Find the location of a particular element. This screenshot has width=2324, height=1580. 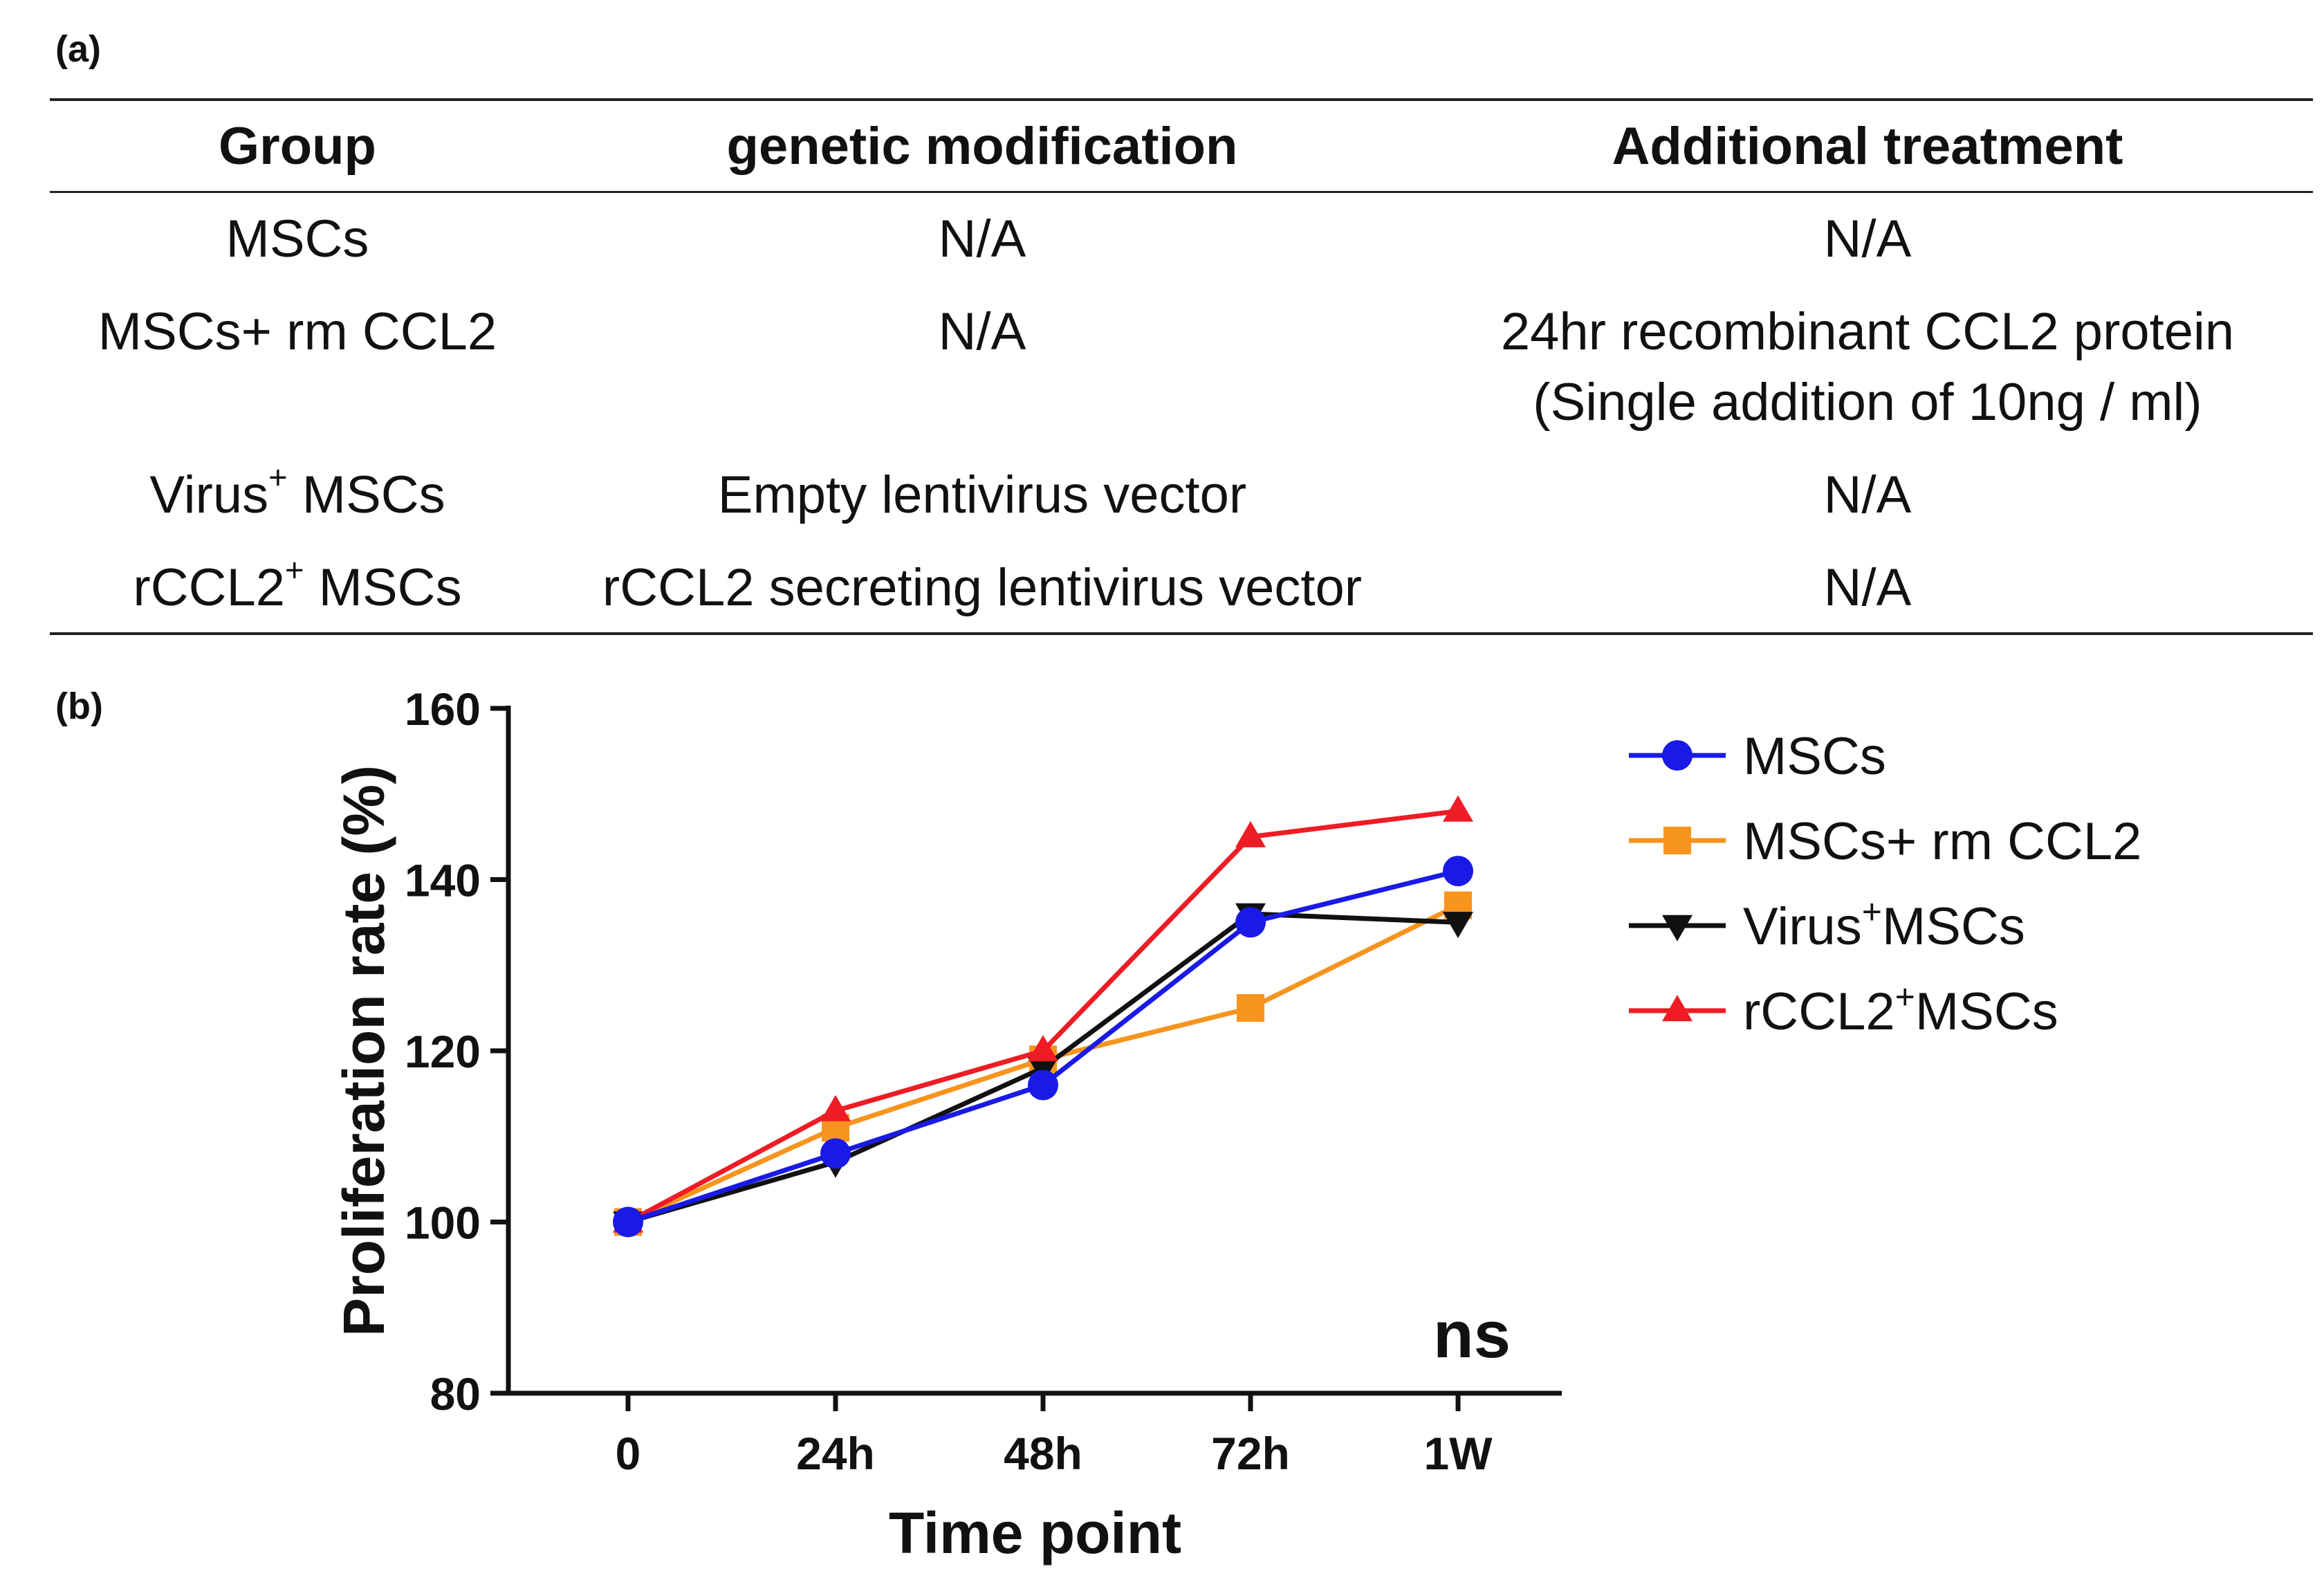

legend-label-main: rCCL2 is located at coordinates (1819, 1011).